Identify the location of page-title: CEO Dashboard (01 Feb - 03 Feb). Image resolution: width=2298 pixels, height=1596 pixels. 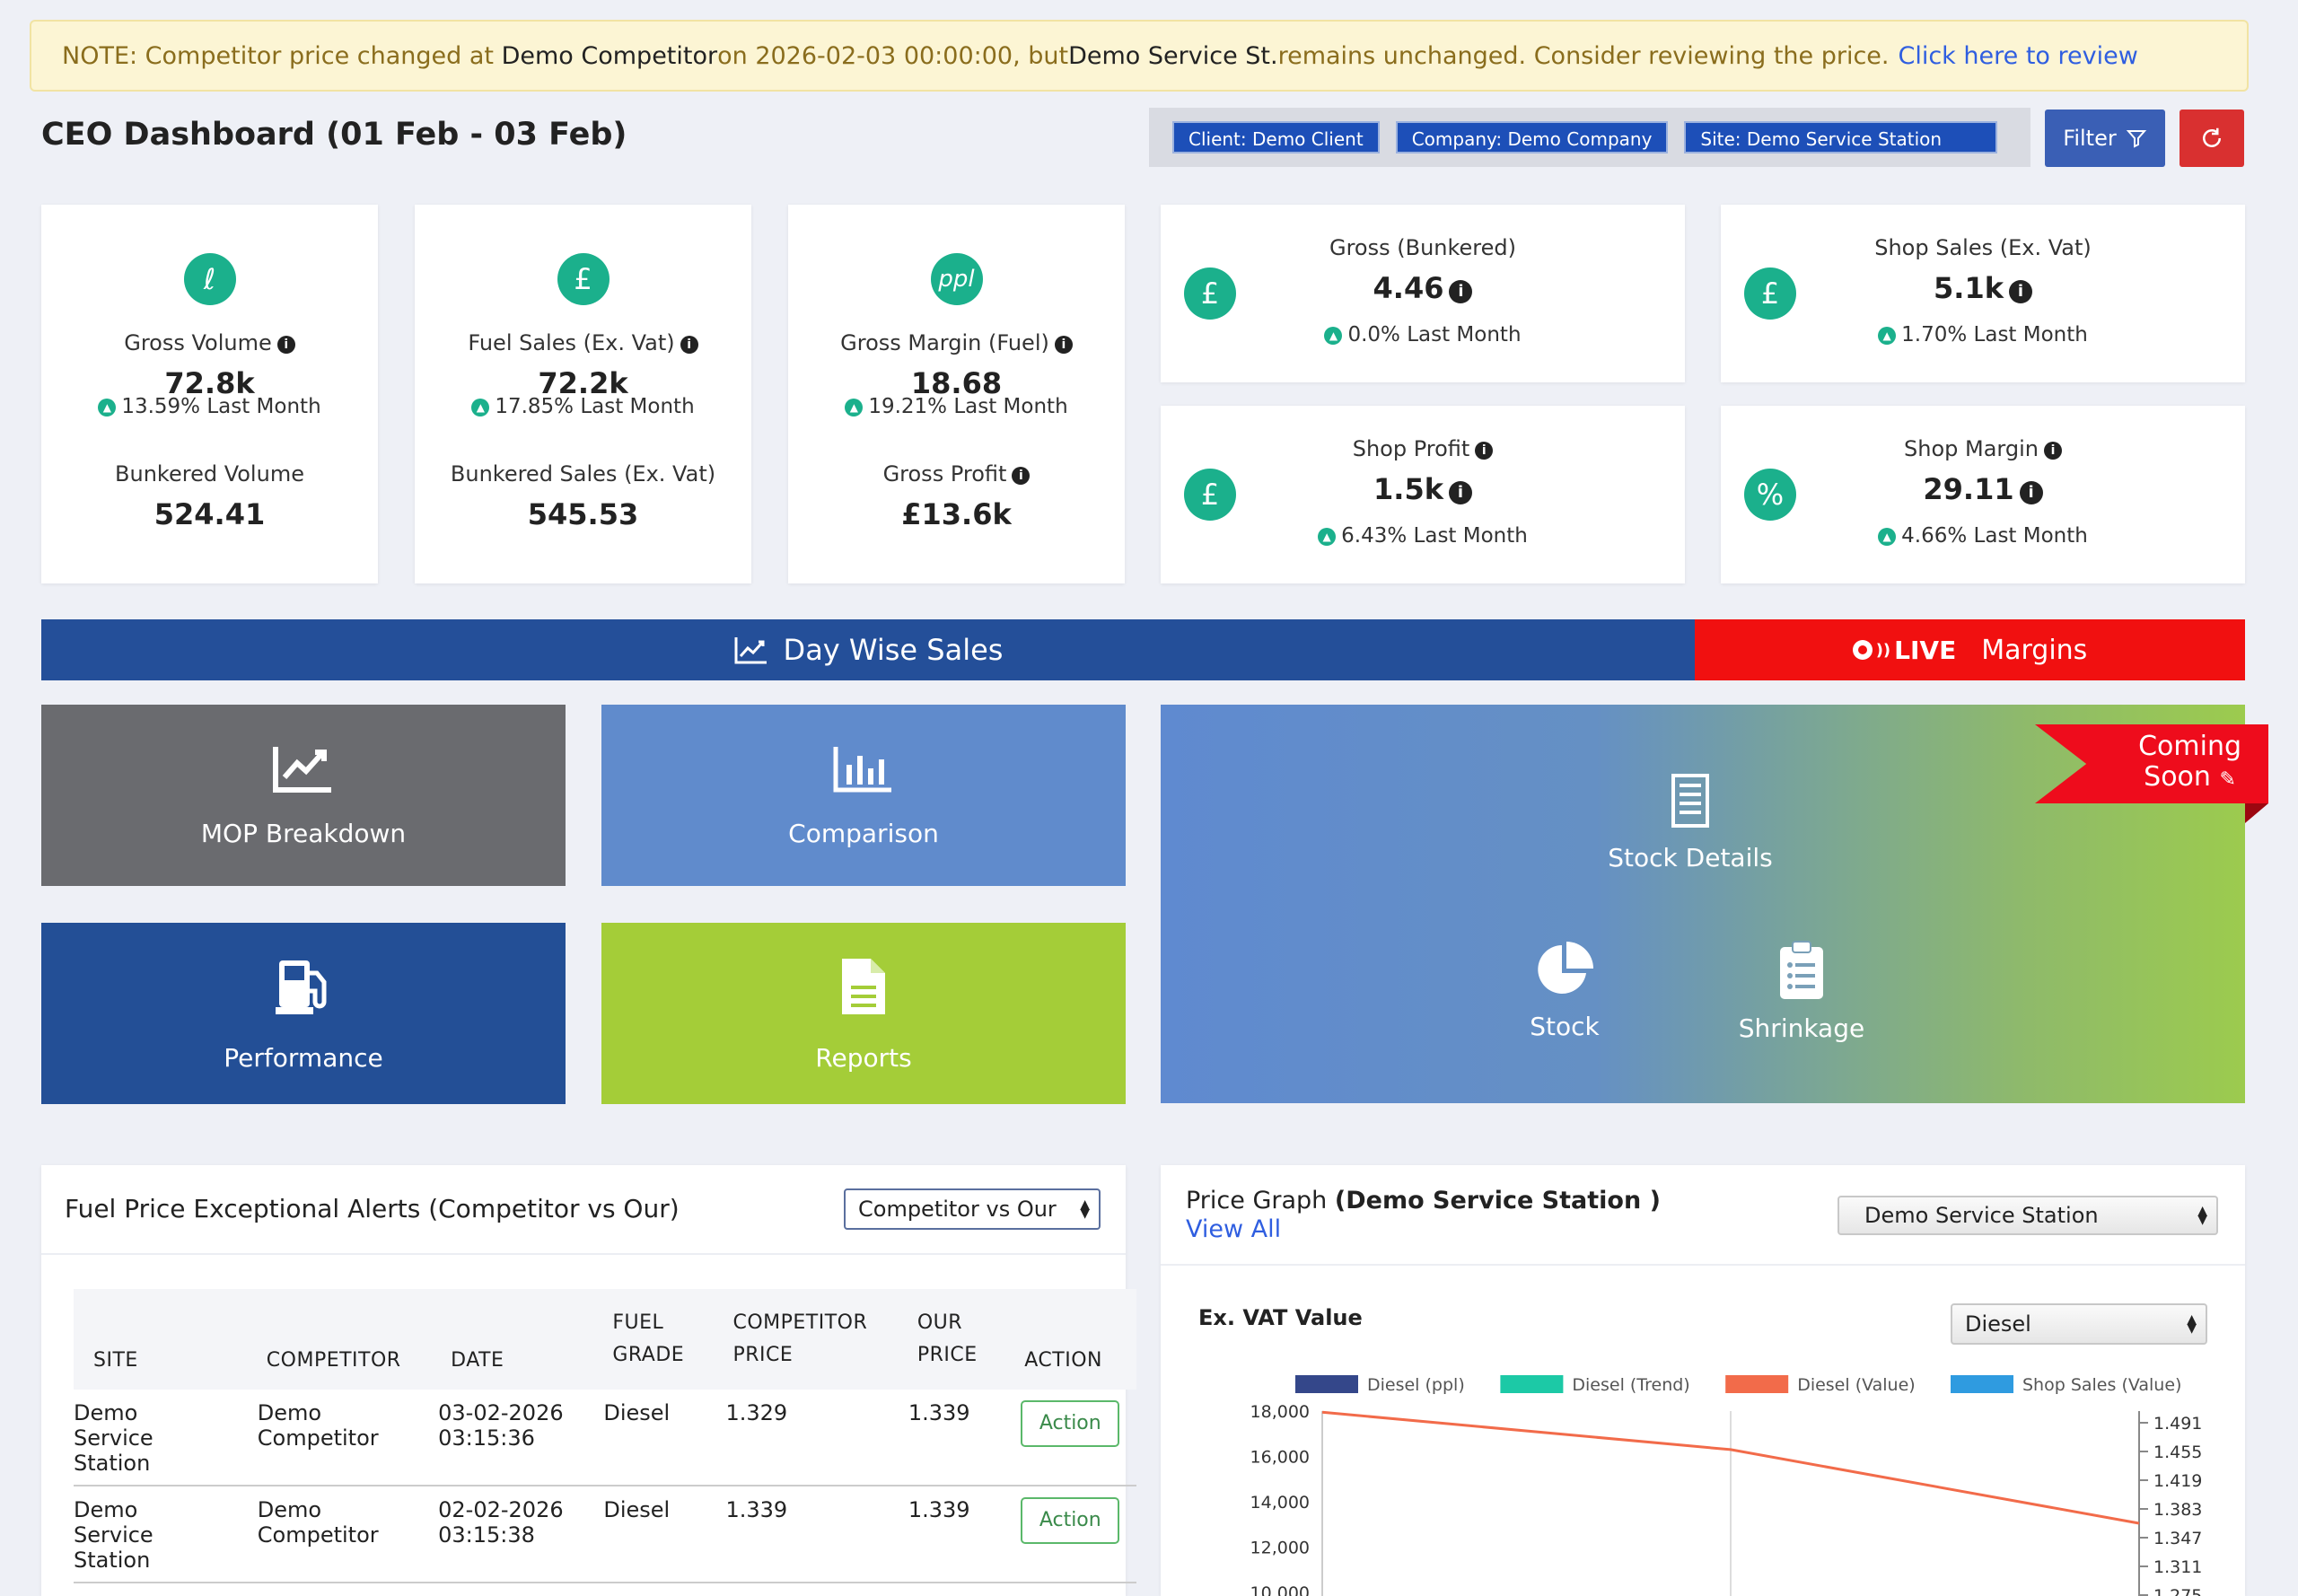
(334, 135).